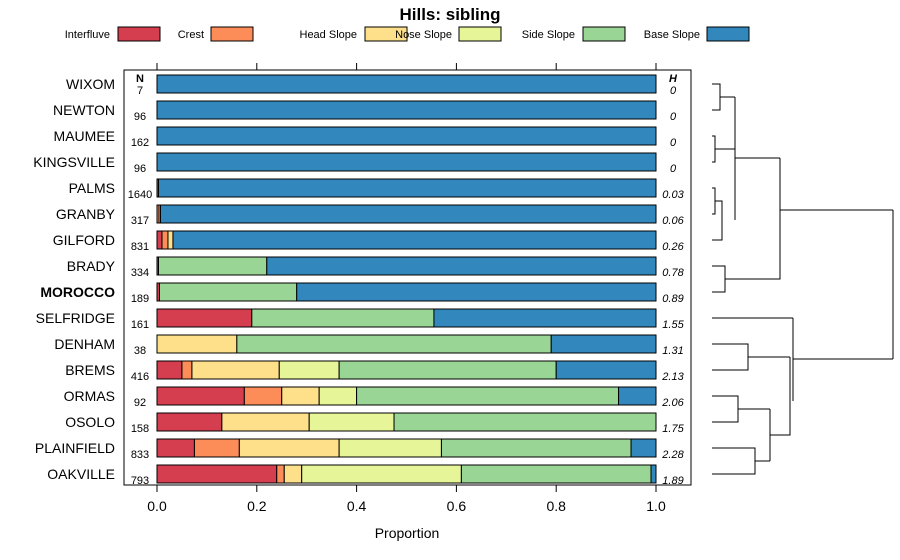  Describe the element at coordinates (140, 377) in the screenshot. I see `row-n-brems: 416` at that location.